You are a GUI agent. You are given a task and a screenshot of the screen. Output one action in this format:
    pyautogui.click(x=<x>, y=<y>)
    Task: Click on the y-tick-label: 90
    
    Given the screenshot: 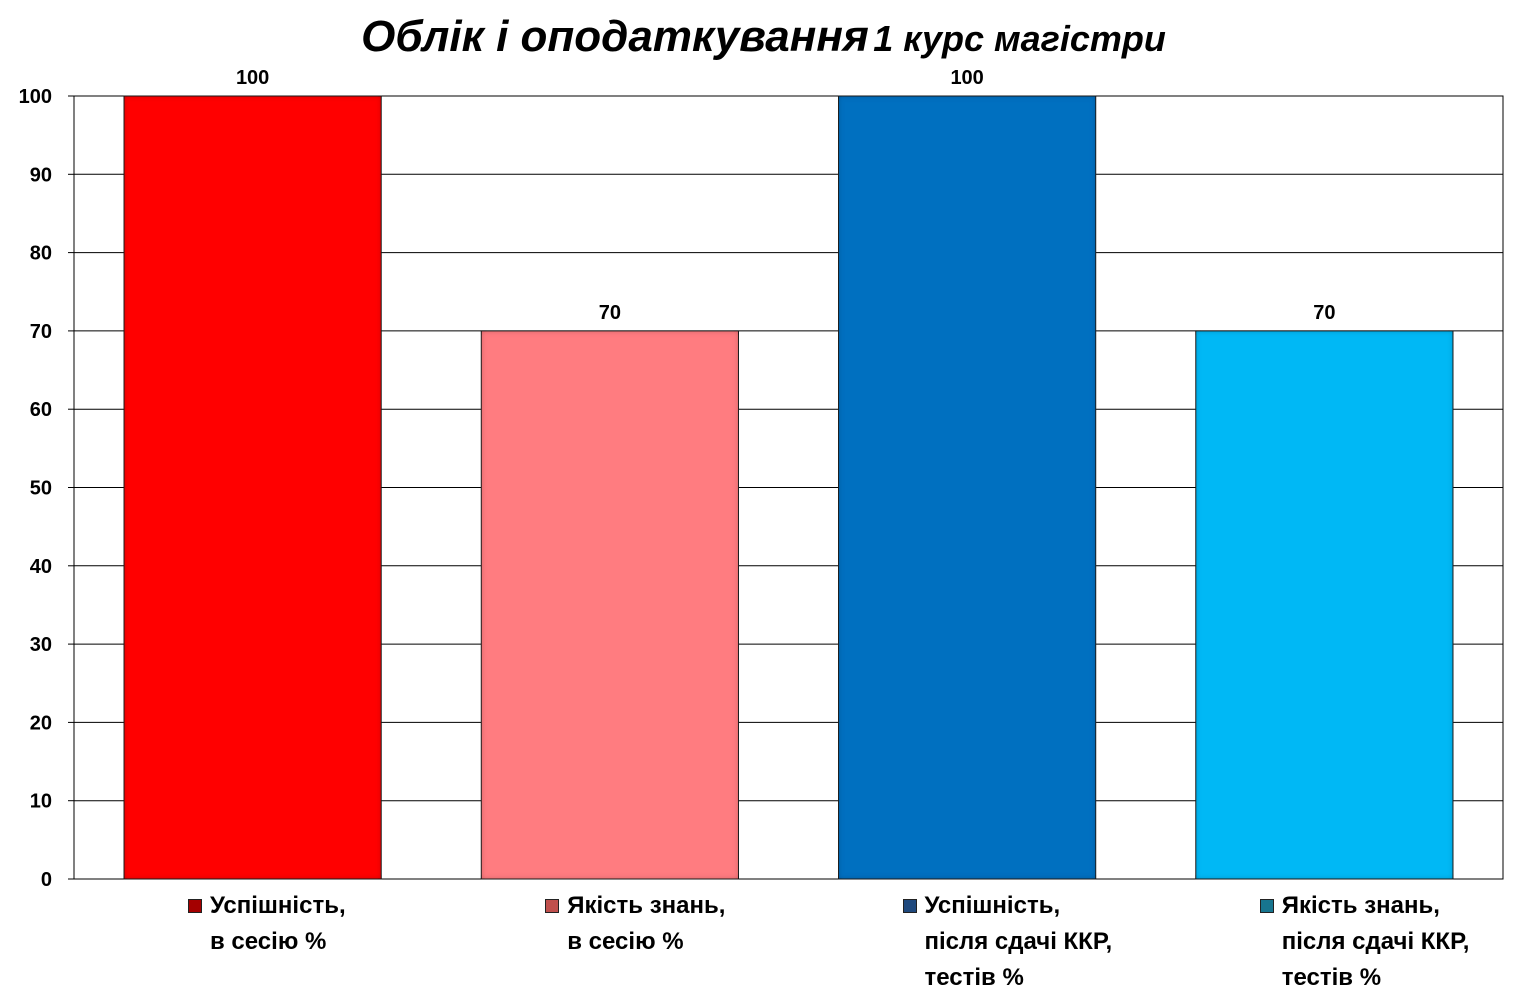 What is the action you would take?
    pyautogui.click(x=41, y=175)
    